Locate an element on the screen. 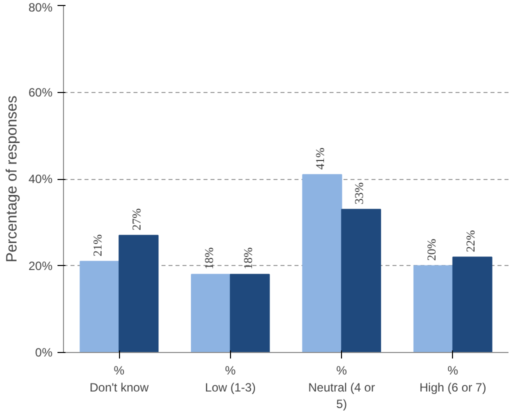 This screenshot has height=414, width=513. x-tick-label: % Low (1-3) is located at coordinates (230, 379).